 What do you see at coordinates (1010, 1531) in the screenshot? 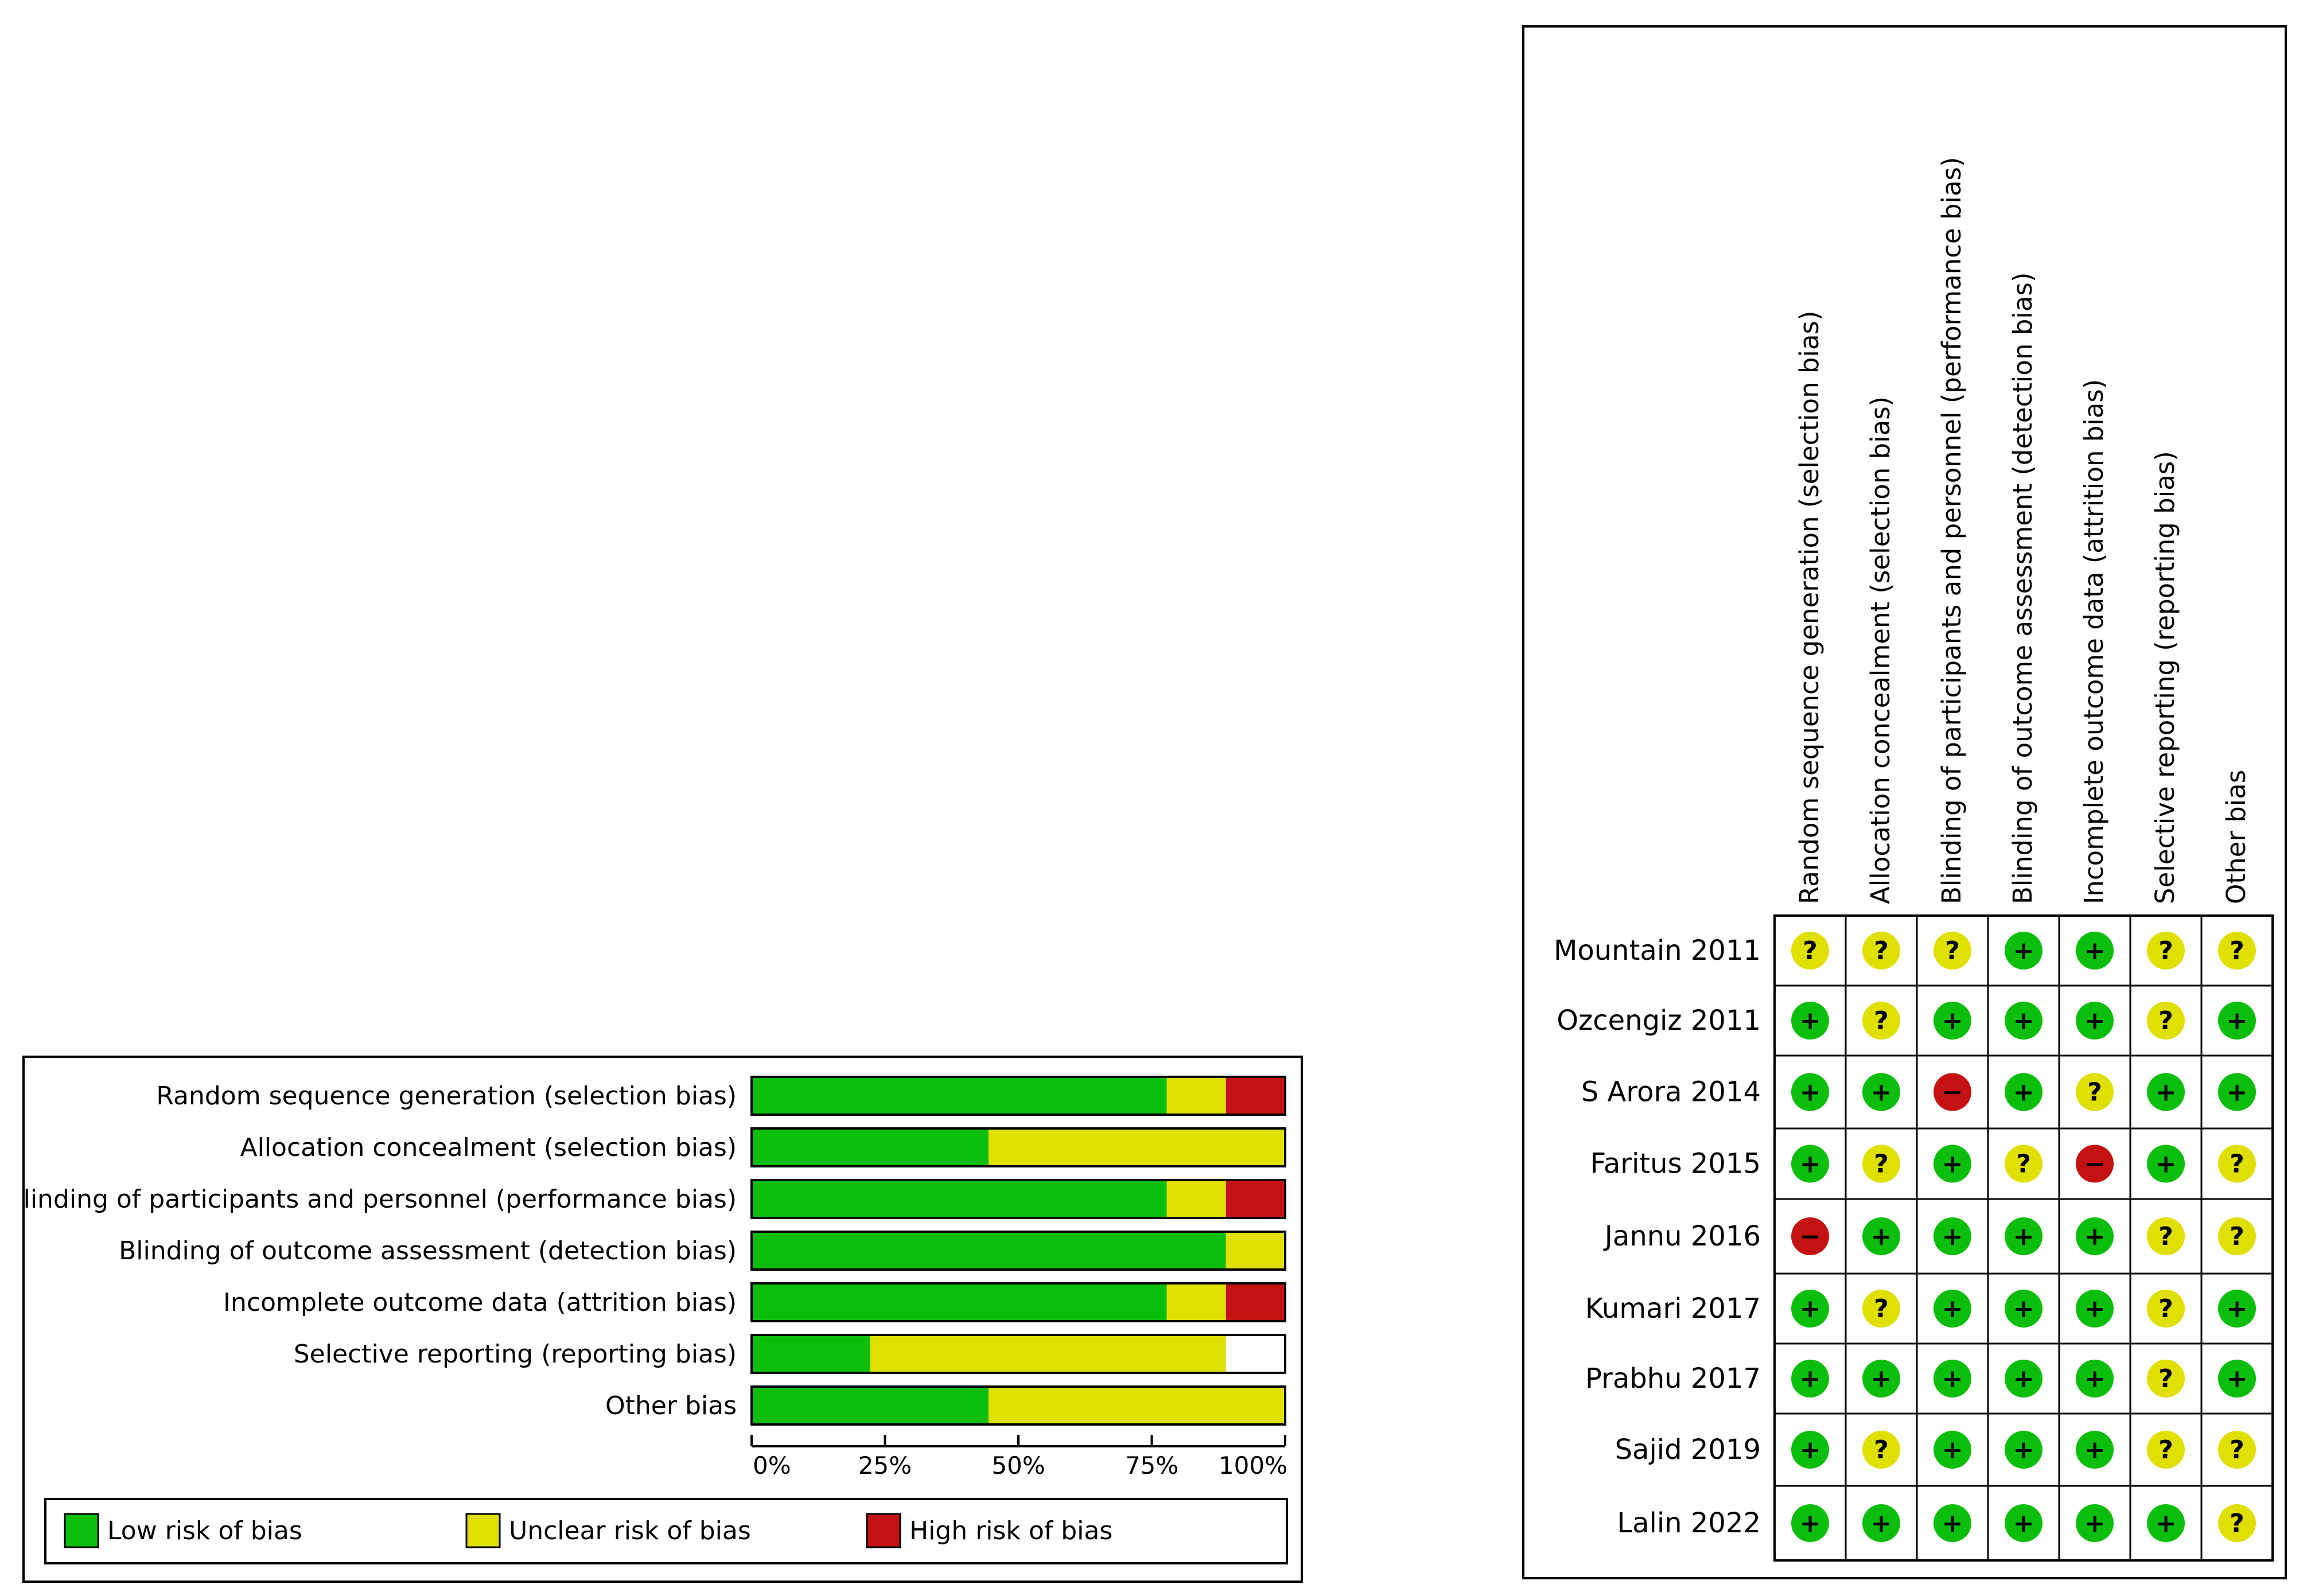
I see `legend-label: High risk of bias` at bounding box center [1010, 1531].